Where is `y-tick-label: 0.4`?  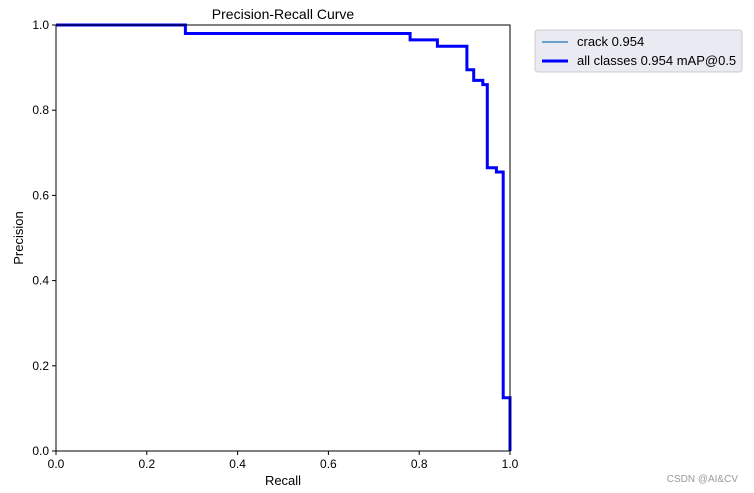 y-tick-label: 0.4 is located at coordinates (40, 281).